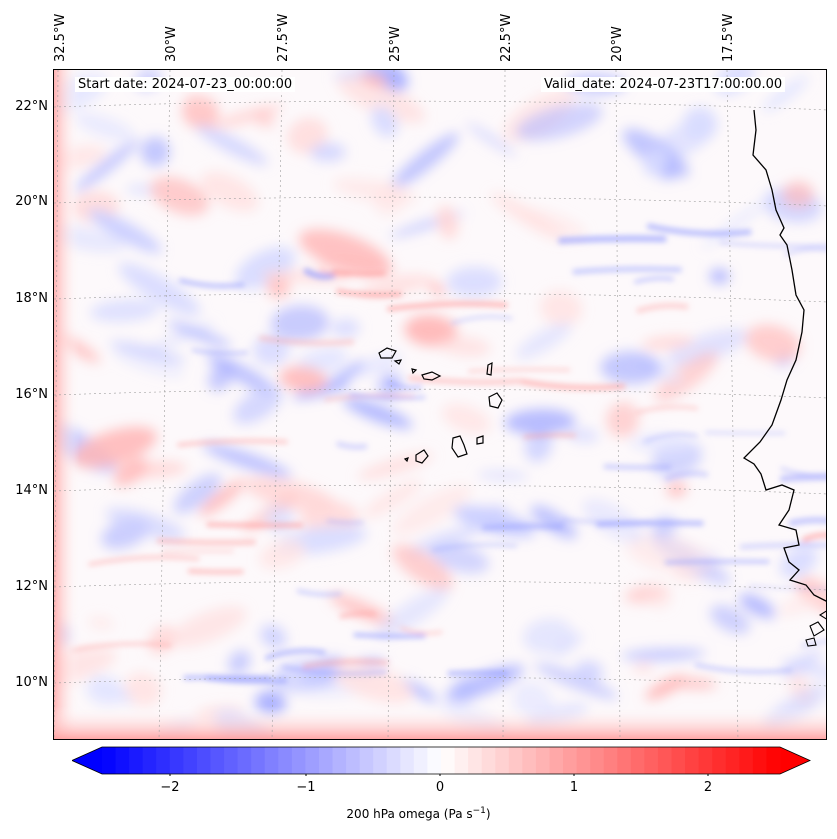 The image size is (837, 839). Describe the element at coordinates (574, 787) in the screenshot. I see `colorbar-tick-1: 1` at that location.